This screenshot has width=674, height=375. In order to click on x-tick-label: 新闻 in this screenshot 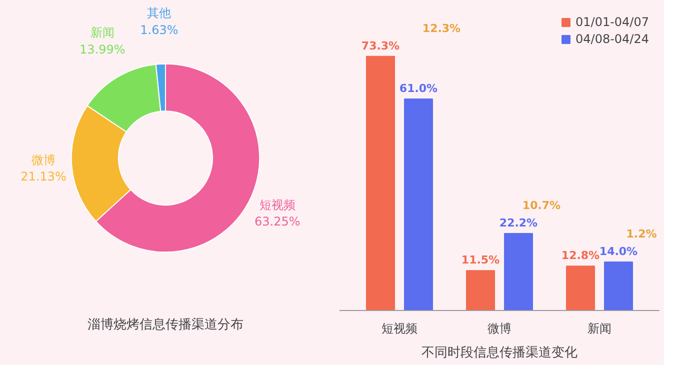, I will do `click(600, 329)`.